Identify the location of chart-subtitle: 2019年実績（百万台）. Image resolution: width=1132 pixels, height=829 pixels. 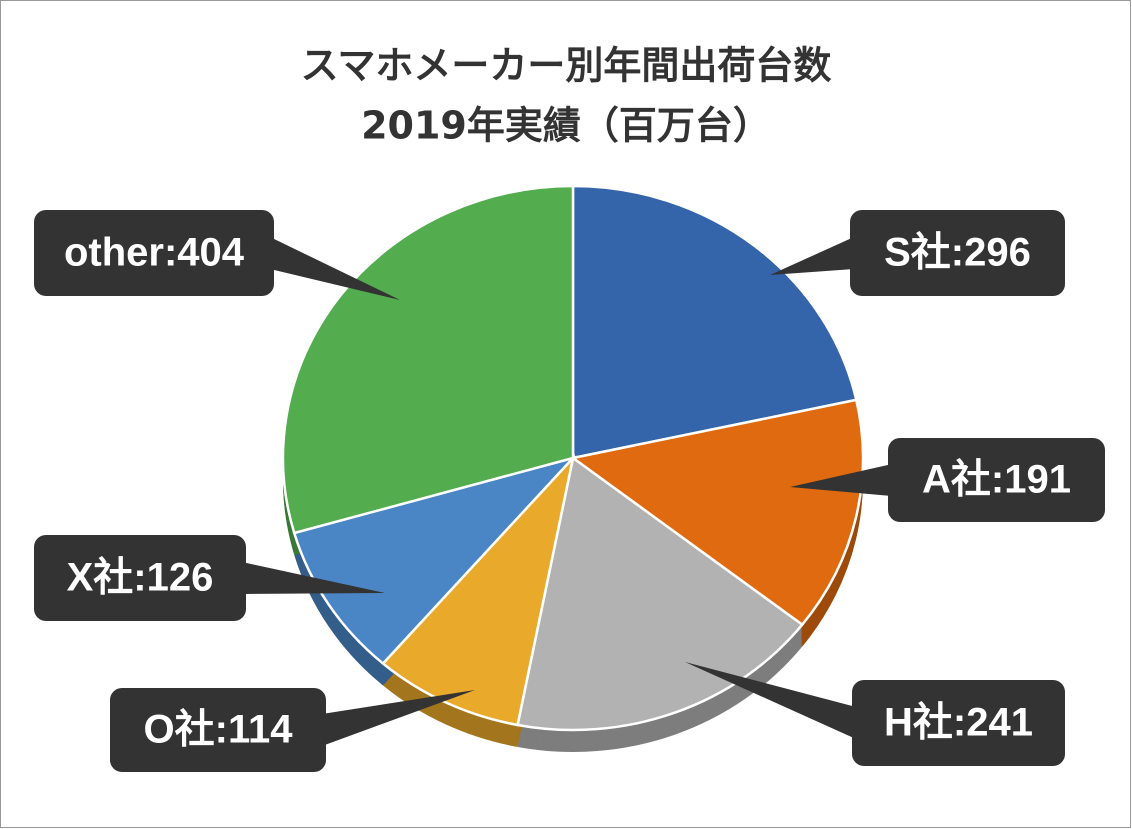
(566, 126).